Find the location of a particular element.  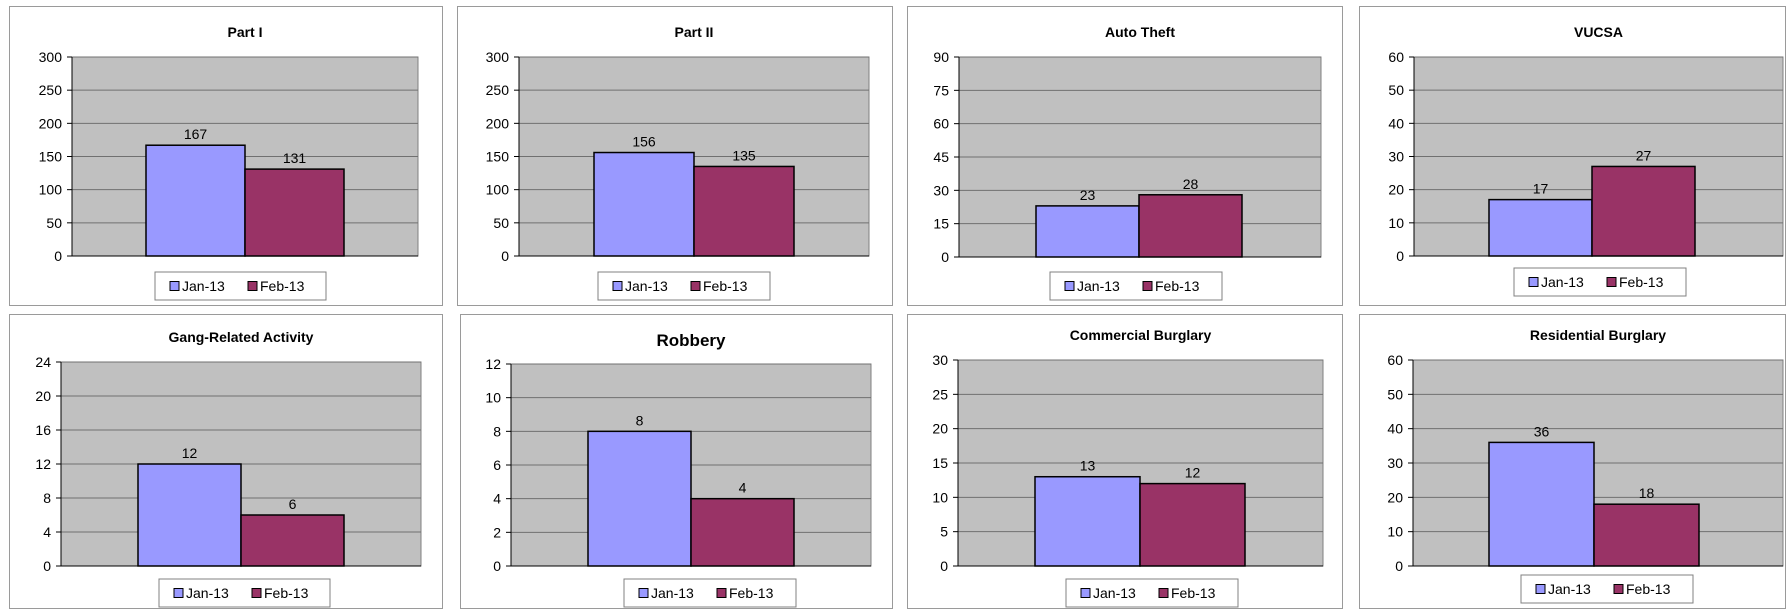

y-tick-label: 16 is located at coordinates (43, 430).